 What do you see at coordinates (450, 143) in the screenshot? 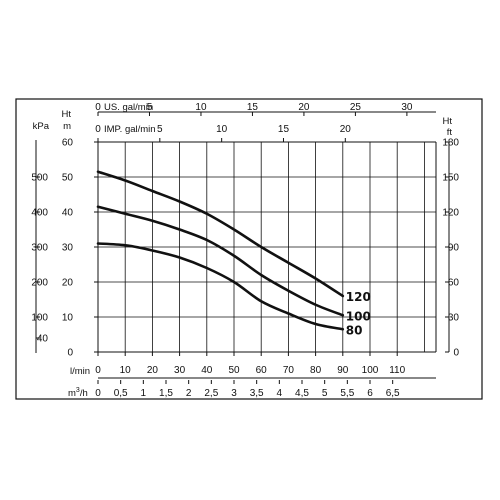
I see `head-ft-tick-label: 180` at bounding box center [450, 143].